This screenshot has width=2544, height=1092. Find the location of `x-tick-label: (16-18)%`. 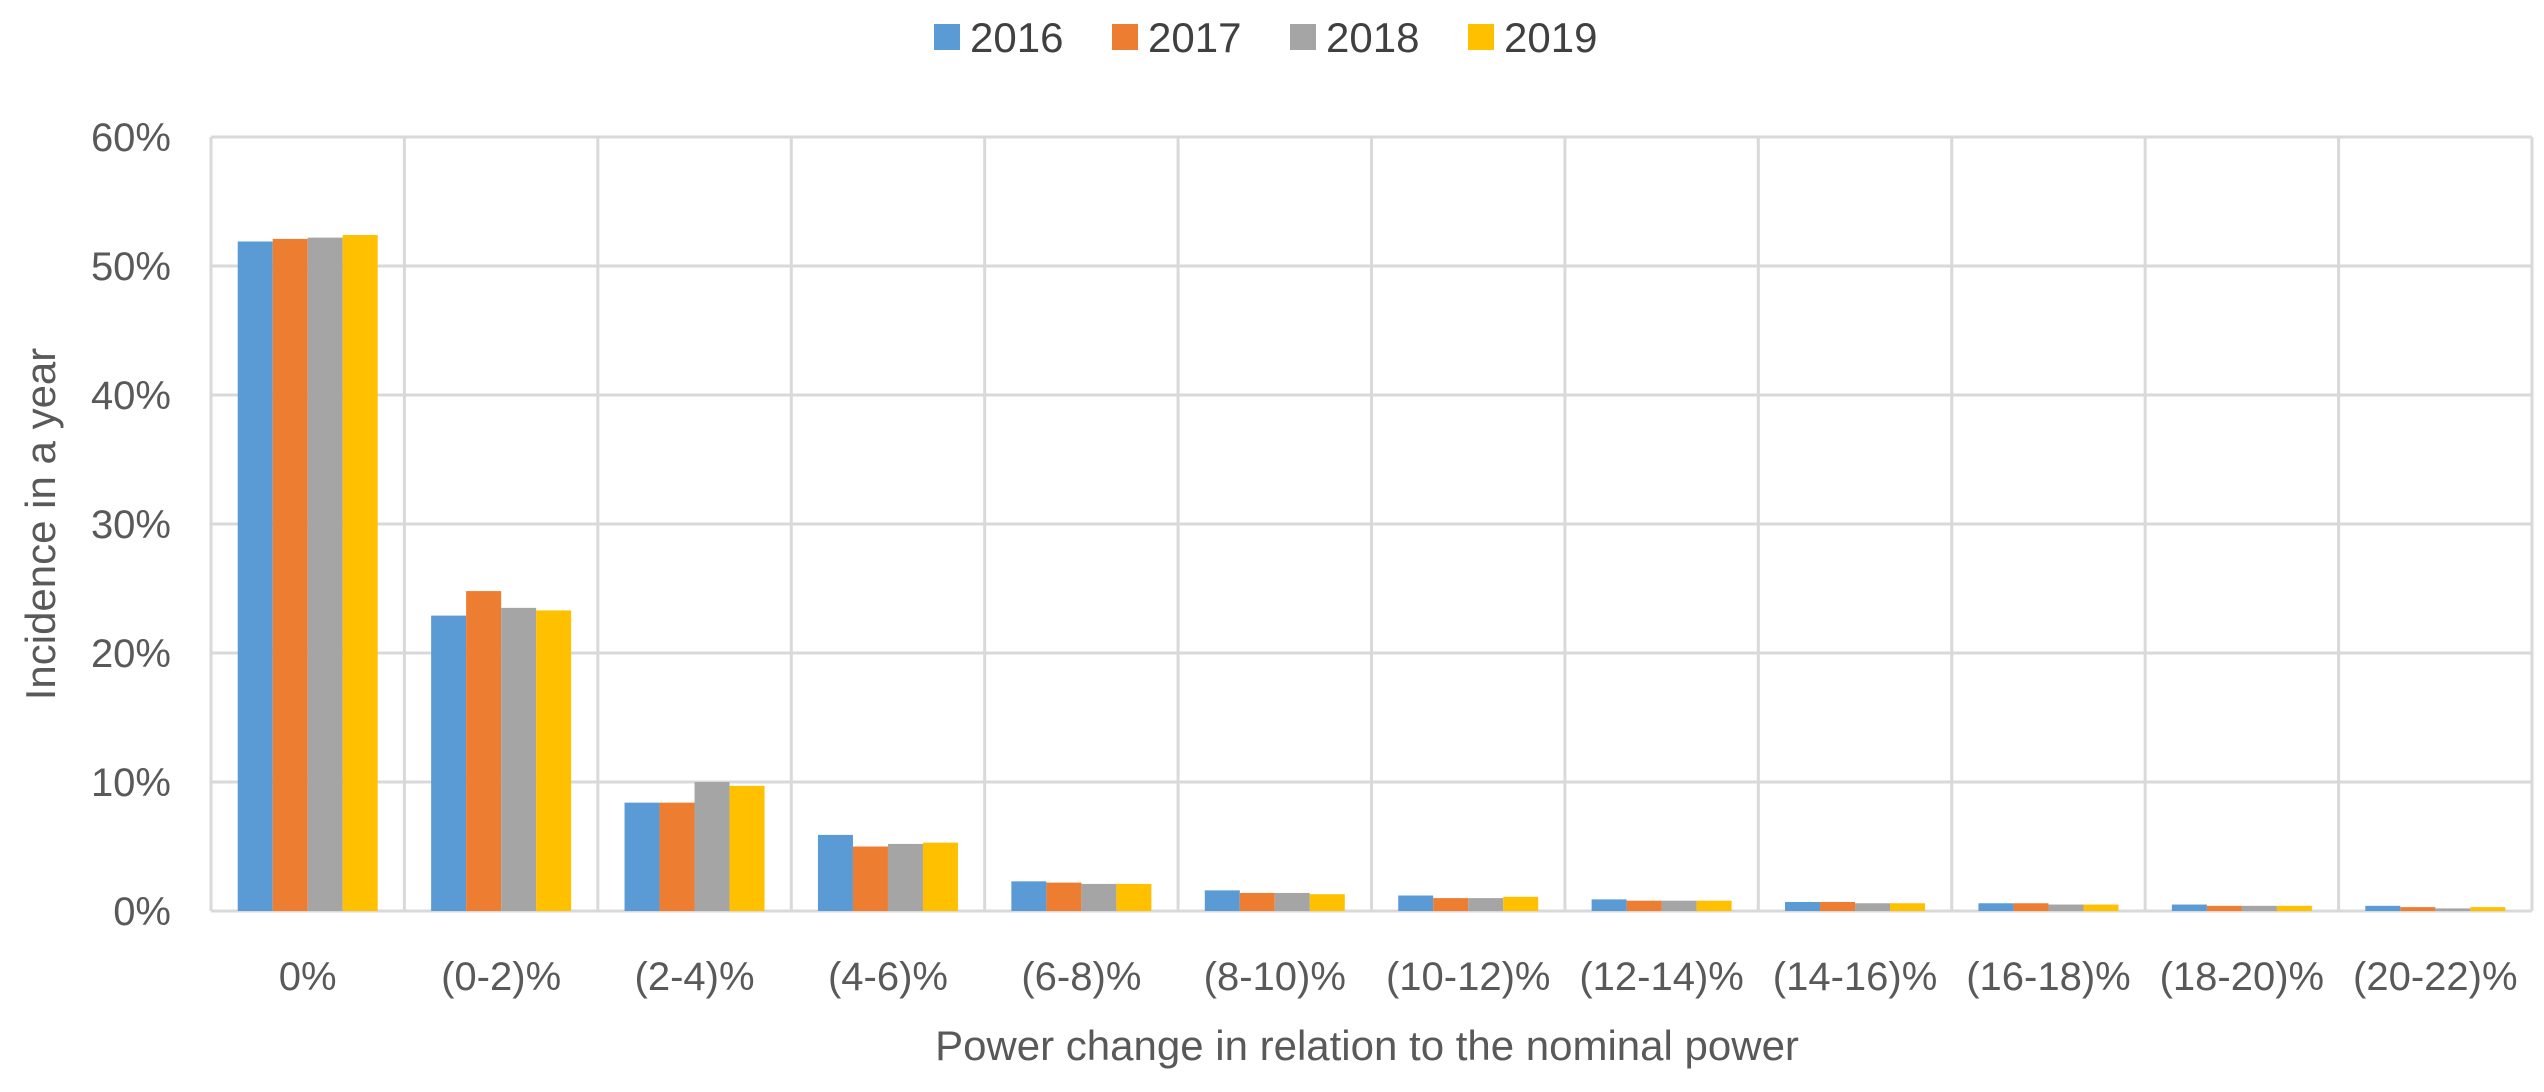

x-tick-label: (16-18)% is located at coordinates (2048, 977).